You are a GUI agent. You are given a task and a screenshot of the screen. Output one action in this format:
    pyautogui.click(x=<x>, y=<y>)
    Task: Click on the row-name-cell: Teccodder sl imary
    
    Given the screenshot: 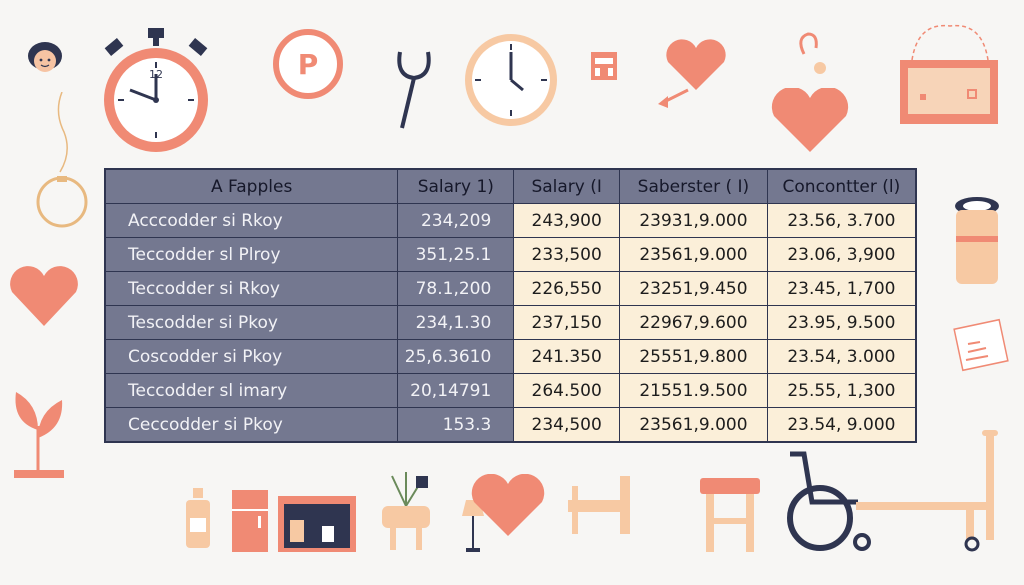 What is the action you would take?
    pyautogui.click(x=251, y=390)
    